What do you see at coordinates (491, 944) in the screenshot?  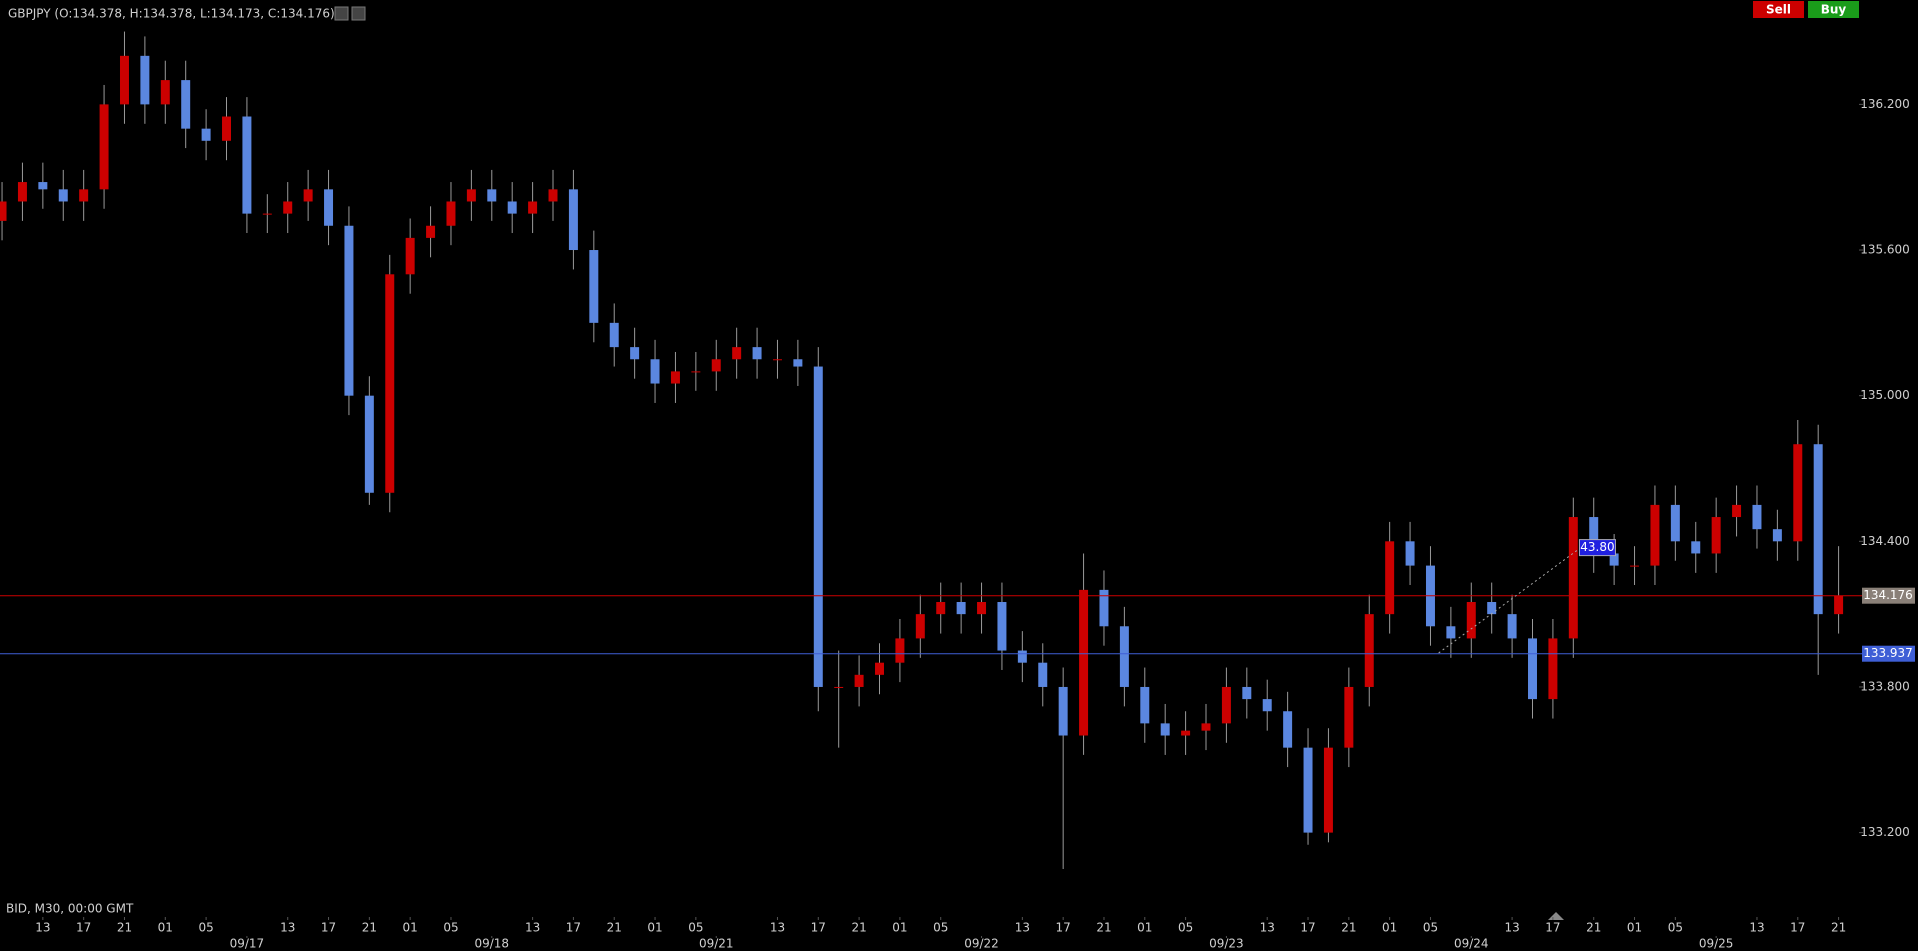 I see `date-tick-label: 09/18` at bounding box center [491, 944].